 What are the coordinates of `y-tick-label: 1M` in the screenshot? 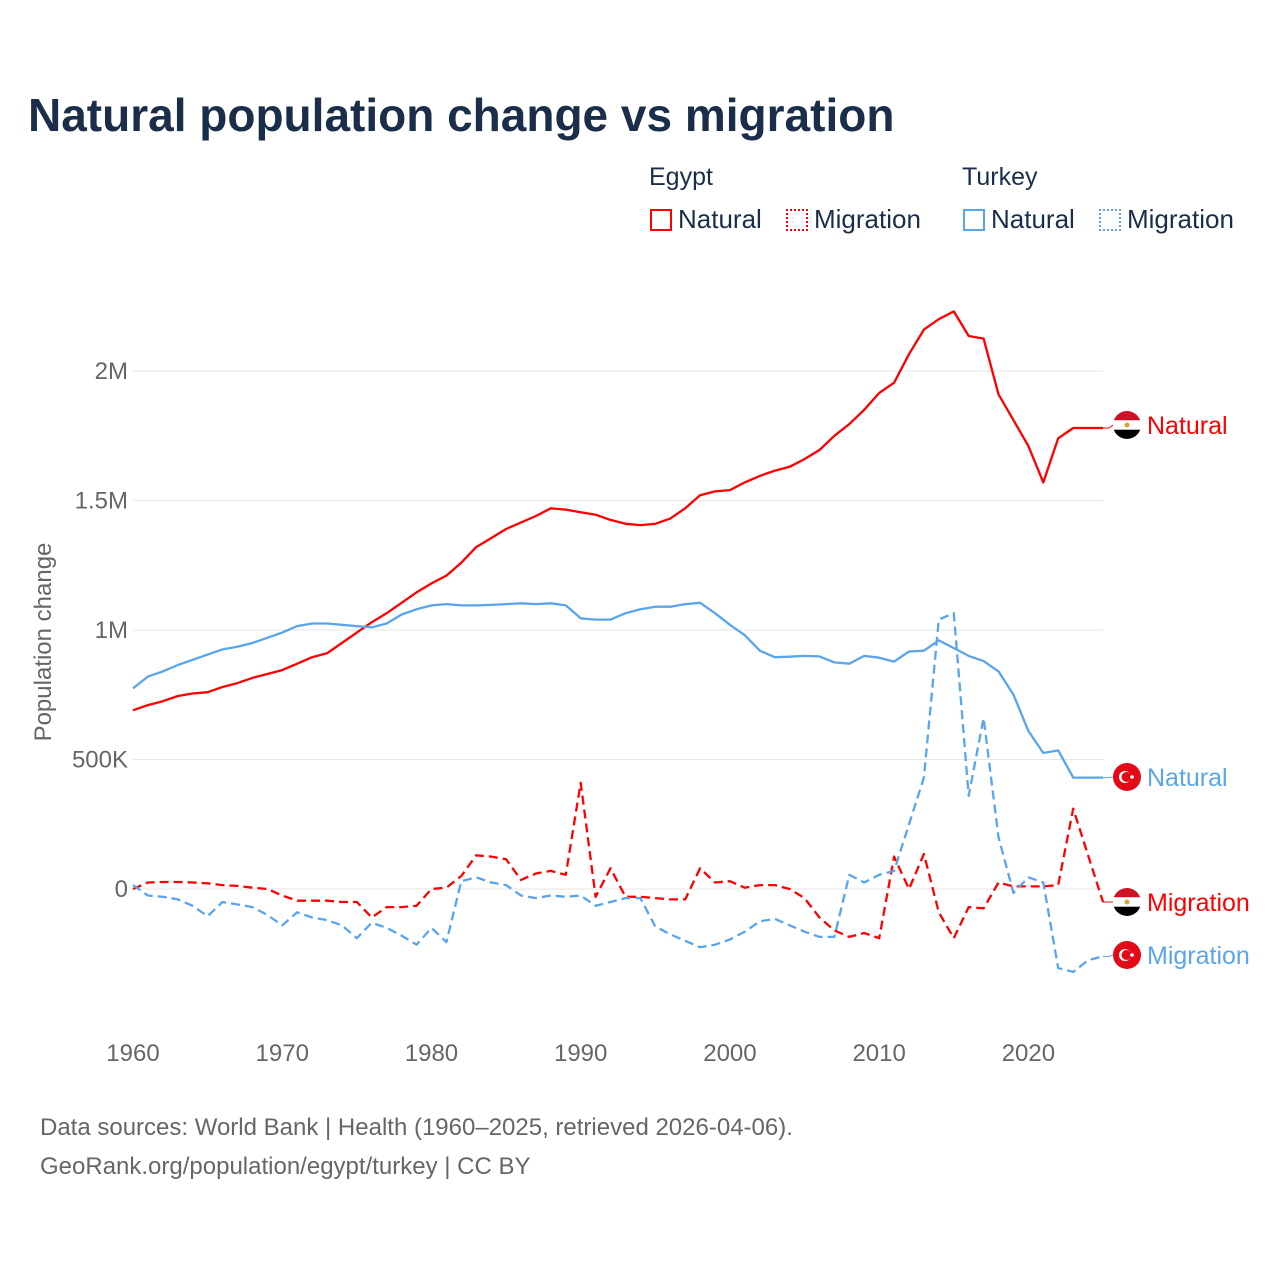 It's located at (111, 630).